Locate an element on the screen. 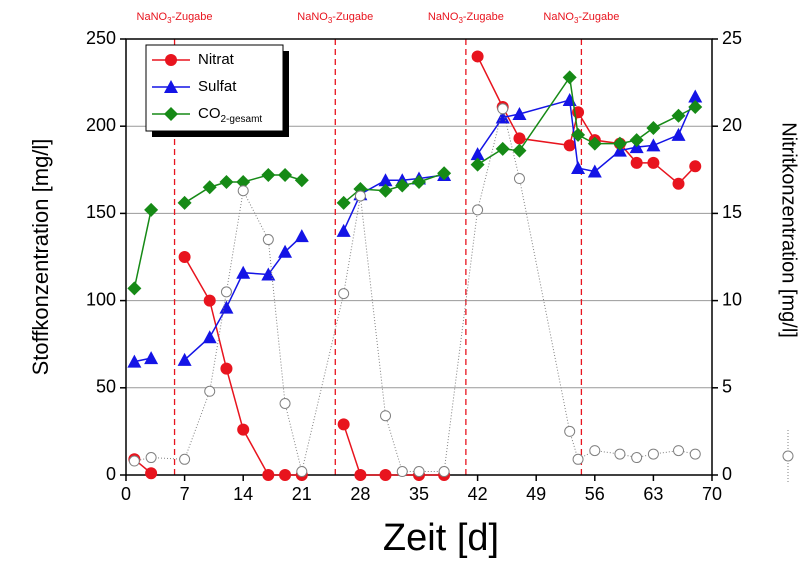  y2-tick-label: 5 is located at coordinates (727, 387).